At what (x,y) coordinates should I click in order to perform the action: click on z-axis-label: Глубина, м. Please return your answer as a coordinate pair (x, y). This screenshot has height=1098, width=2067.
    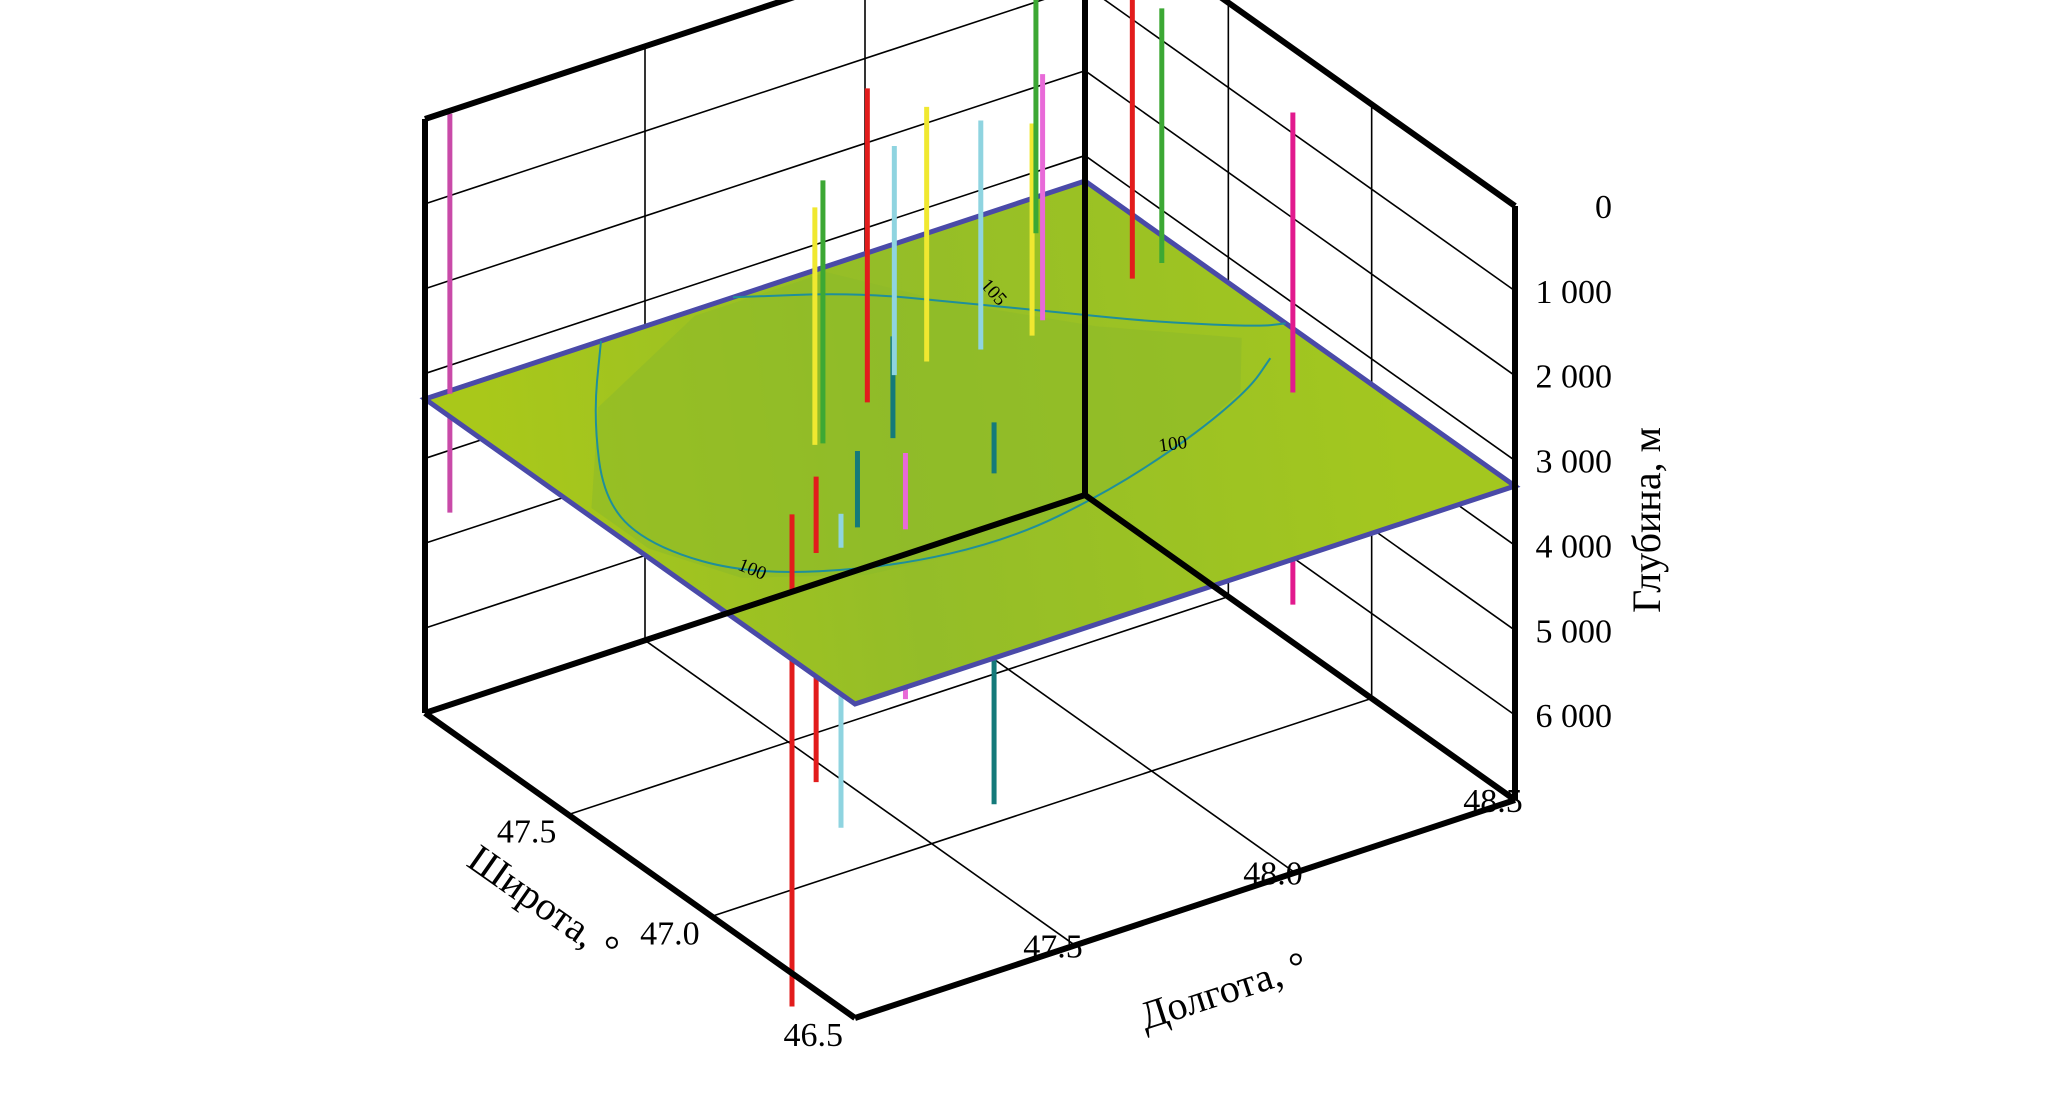
    Looking at the image, I should click on (1646, 520).